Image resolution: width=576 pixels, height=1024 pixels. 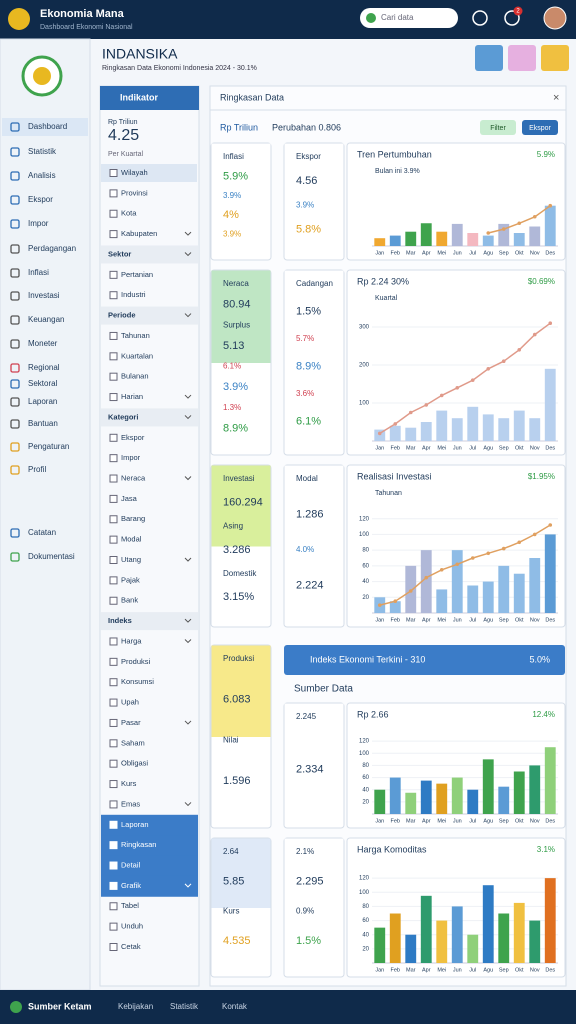 What do you see at coordinates (133, 294) in the screenshot?
I see `filter-item: Industri` at bounding box center [133, 294].